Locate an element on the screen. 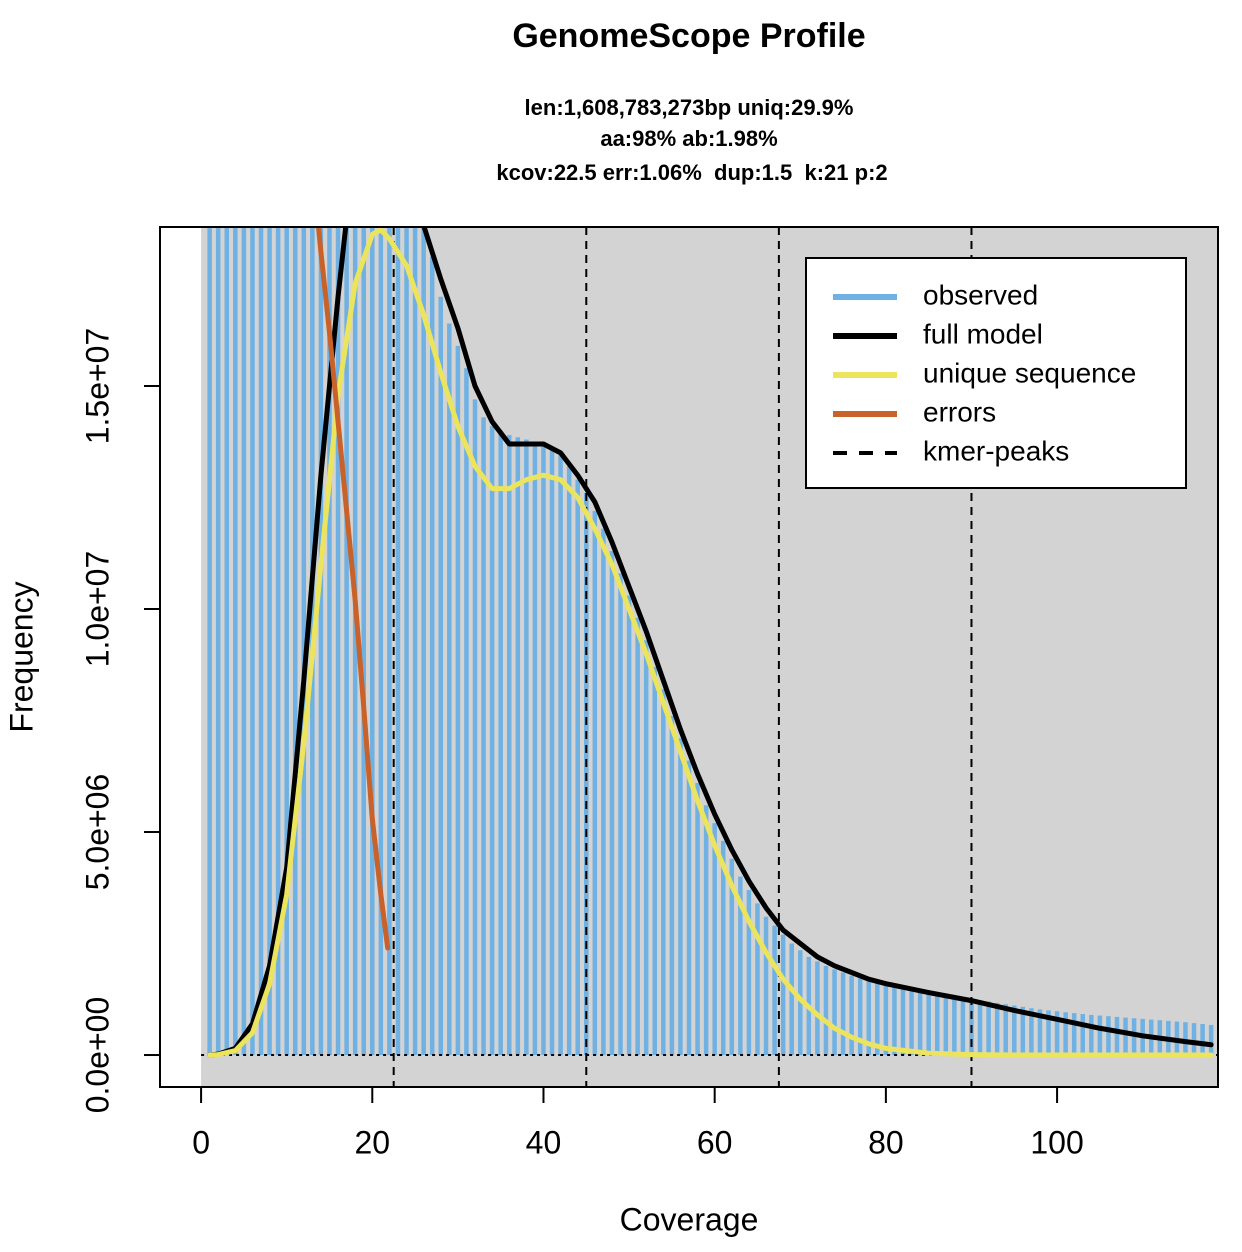 The width and height of the screenshot is (1242, 1252). legend-label: full model is located at coordinates (983, 333).